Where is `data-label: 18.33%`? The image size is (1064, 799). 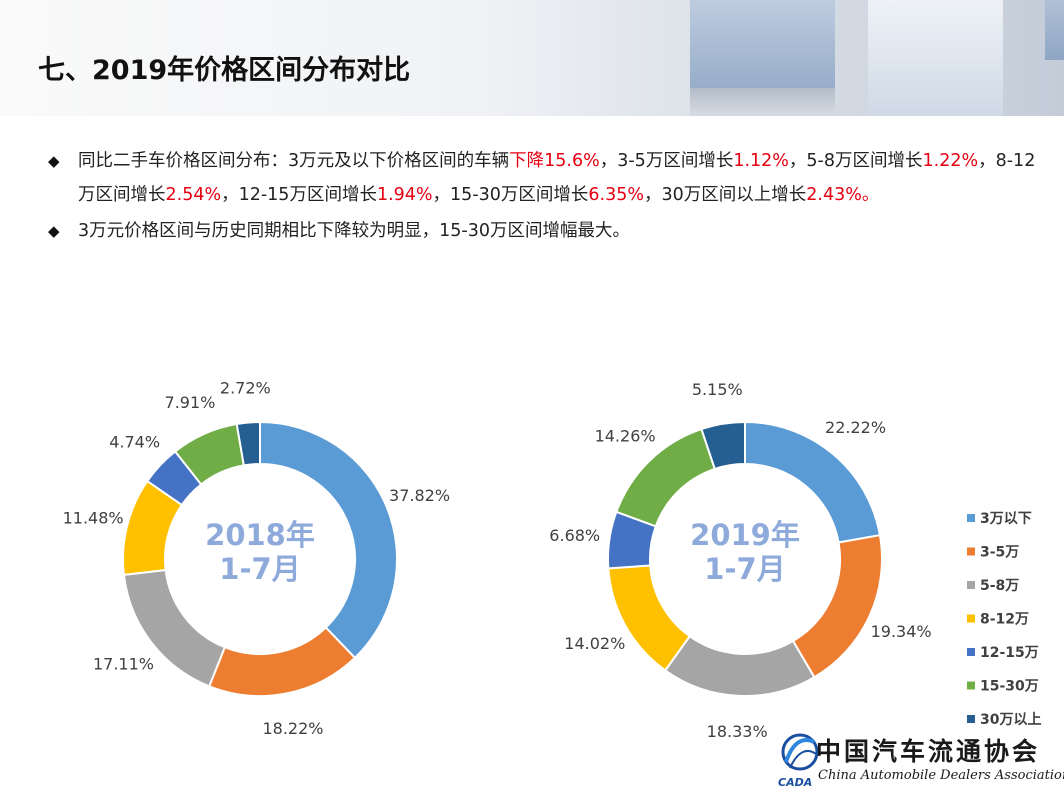 data-label: 18.33% is located at coordinates (737, 731).